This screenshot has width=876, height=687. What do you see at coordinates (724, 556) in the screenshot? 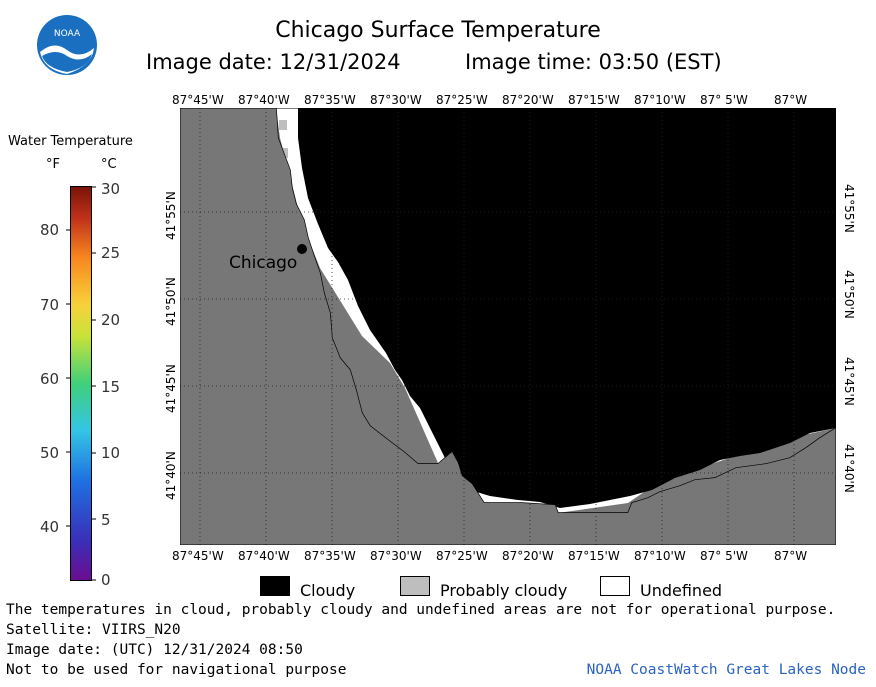
I see `lon-label-bottom: 87° 5'W` at bounding box center [724, 556].